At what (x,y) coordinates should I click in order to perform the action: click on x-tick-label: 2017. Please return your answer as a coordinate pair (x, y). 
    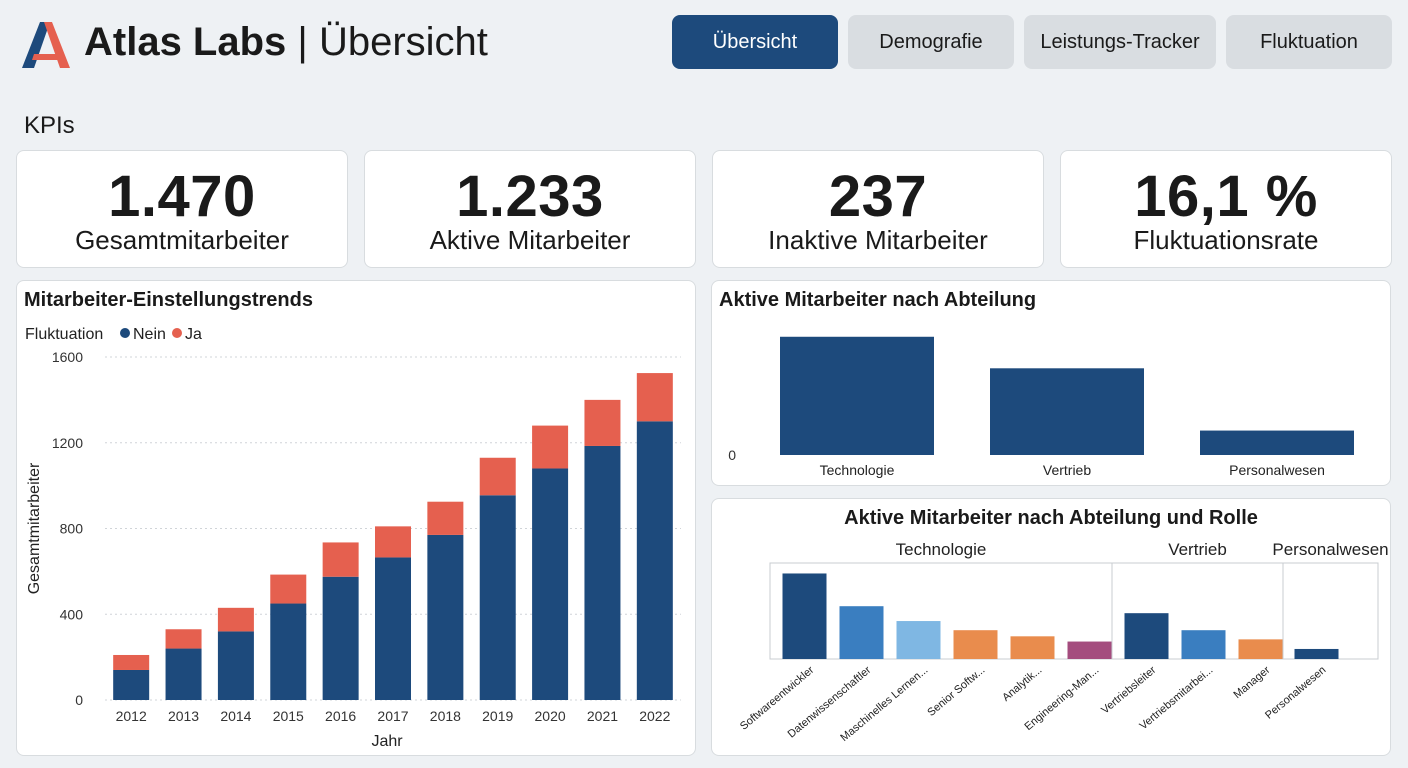
    Looking at the image, I should click on (392, 716).